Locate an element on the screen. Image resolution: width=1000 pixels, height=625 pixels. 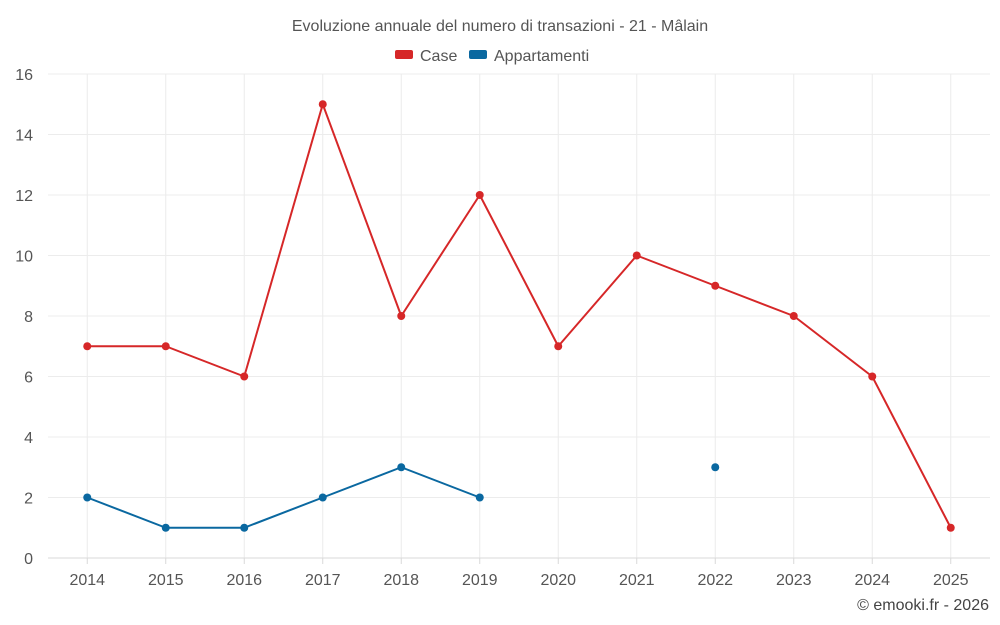
data-point-appartamenti-2018 is located at coordinates (401, 467).